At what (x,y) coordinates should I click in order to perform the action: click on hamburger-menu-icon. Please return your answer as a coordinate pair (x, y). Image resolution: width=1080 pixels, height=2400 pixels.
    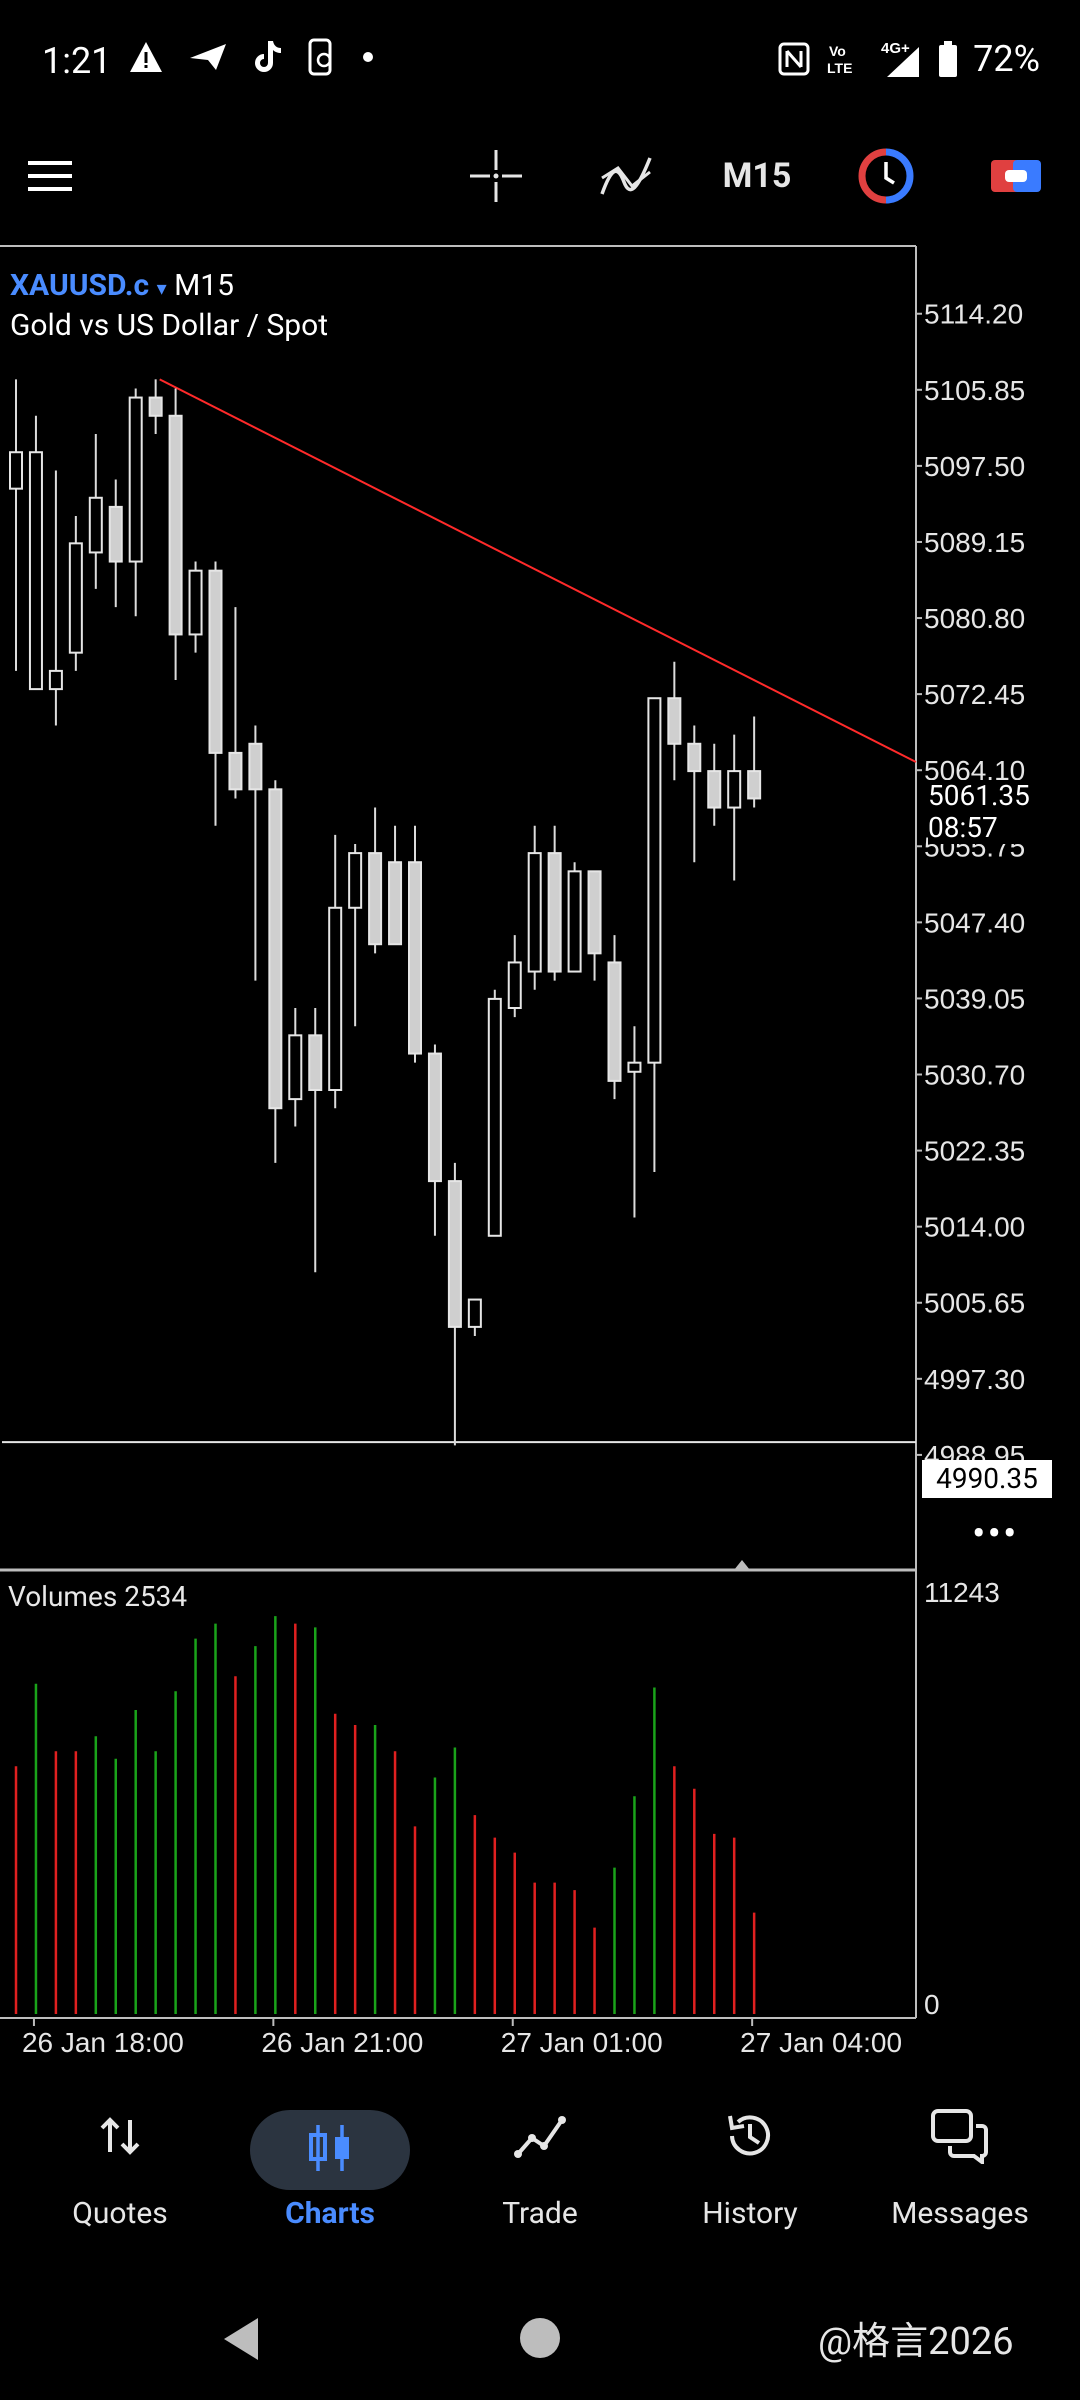
    Looking at the image, I should click on (50, 176).